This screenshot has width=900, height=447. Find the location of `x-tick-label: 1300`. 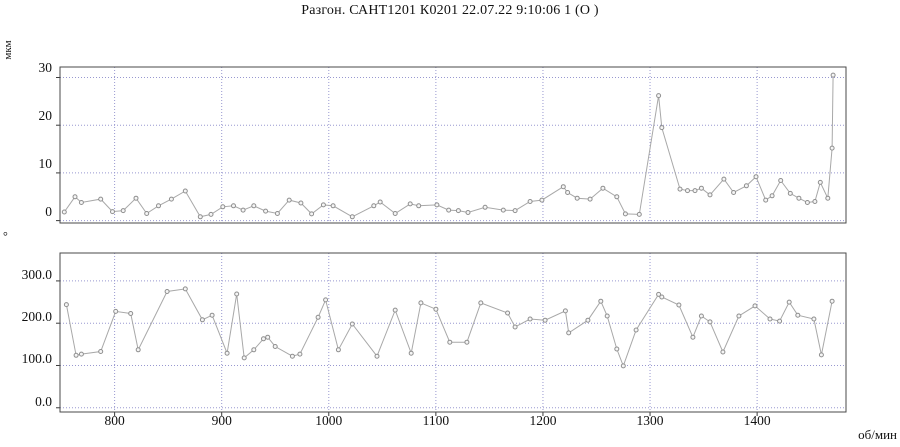

x-tick-label: 1300 is located at coordinates (650, 420).